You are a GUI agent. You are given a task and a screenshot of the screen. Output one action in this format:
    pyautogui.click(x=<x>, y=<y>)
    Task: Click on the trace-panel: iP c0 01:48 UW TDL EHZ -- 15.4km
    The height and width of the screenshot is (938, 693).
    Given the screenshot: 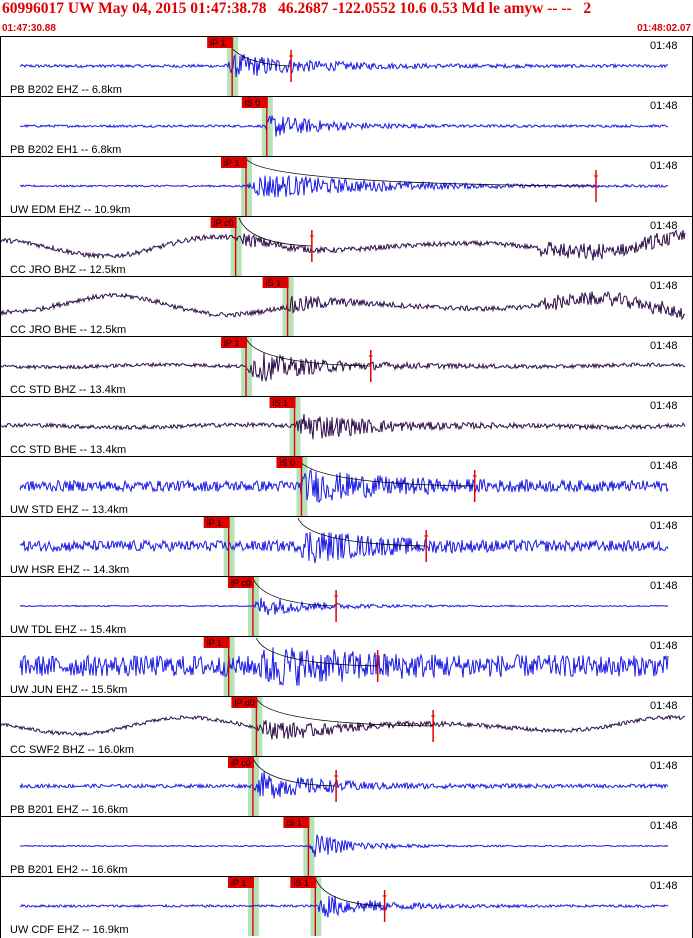 What is the action you would take?
    pyautogui.click(x=344, y=606)
    